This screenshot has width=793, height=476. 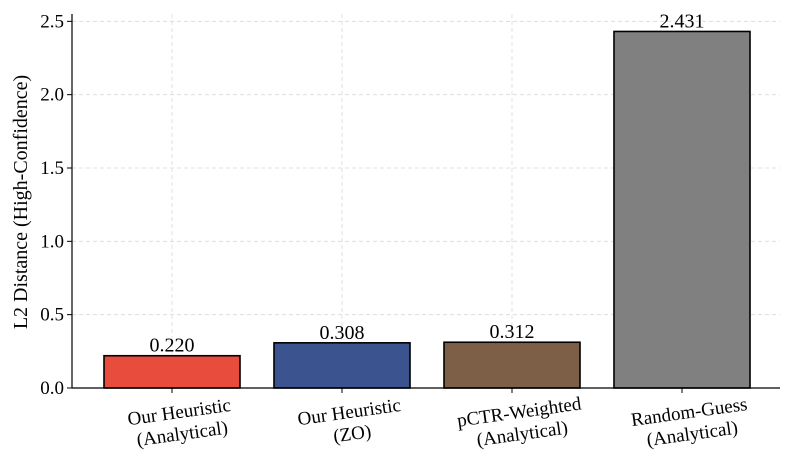 What do you see at coordinates (350, 423) in the screenshot?
I see `x-tick-label: Our Heuristic(ZO)` at bounding box center [350, 423].